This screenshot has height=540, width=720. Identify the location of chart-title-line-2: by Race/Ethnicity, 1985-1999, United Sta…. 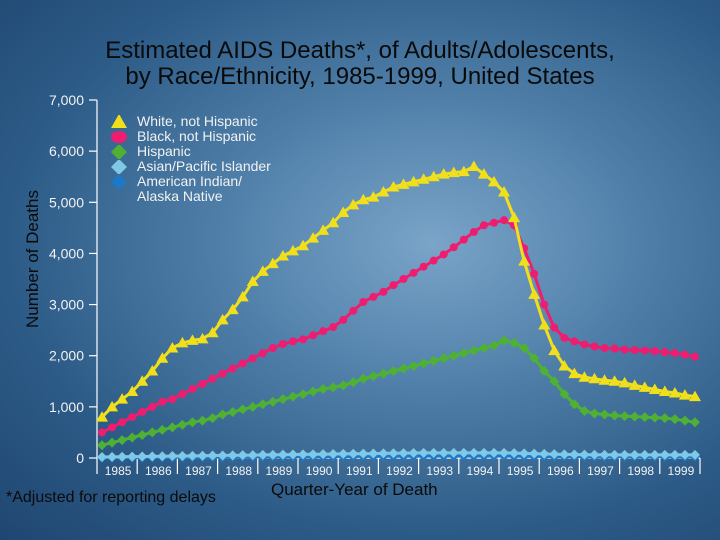
(360, 76).